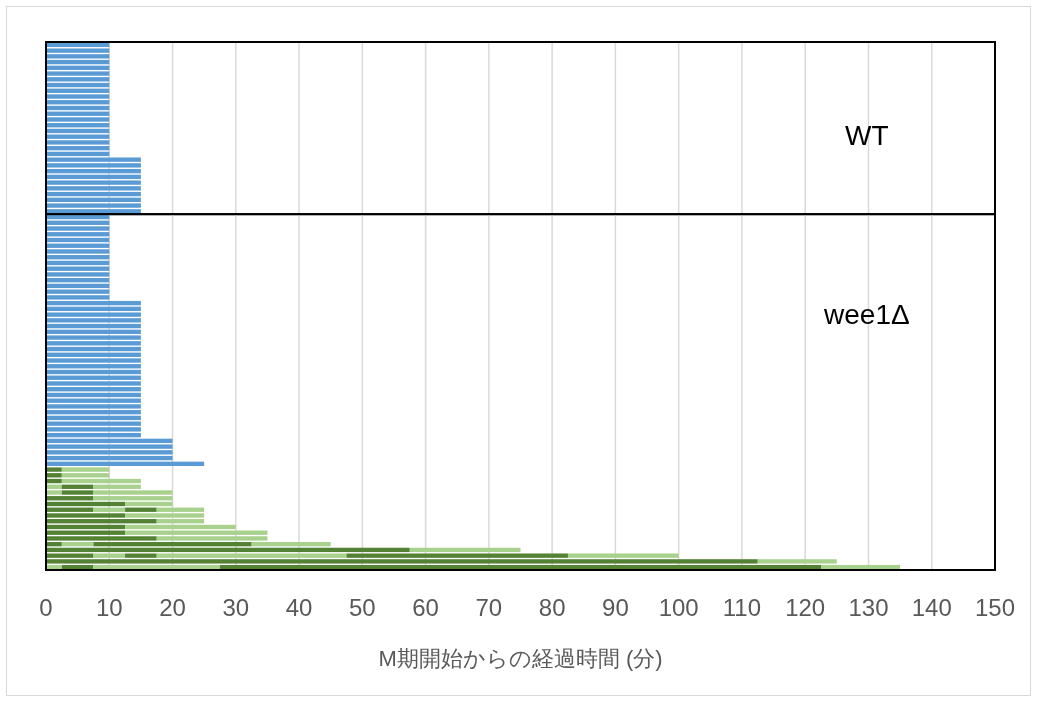 The width and height of the screenshot is (1037, 702). What do you see at coordinates (866, 315) in the screenshot?
I see `annotation: wee1Δ` at bounding box center [866, 315].